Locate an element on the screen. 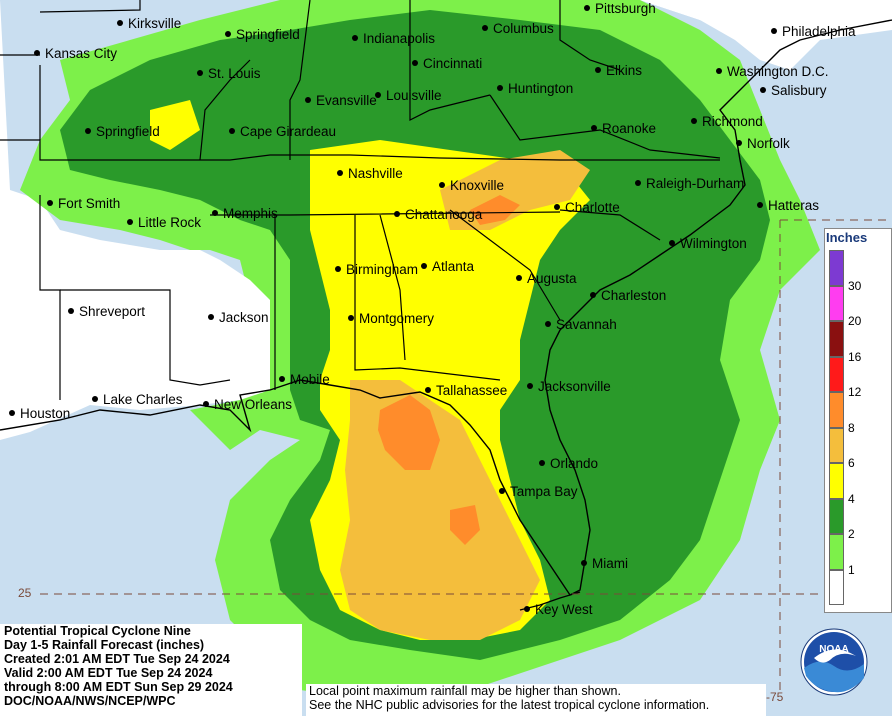 This screenshot has height=716, width=892. city-indianapolis: Indianapolis is located at coordinates (393, 39).